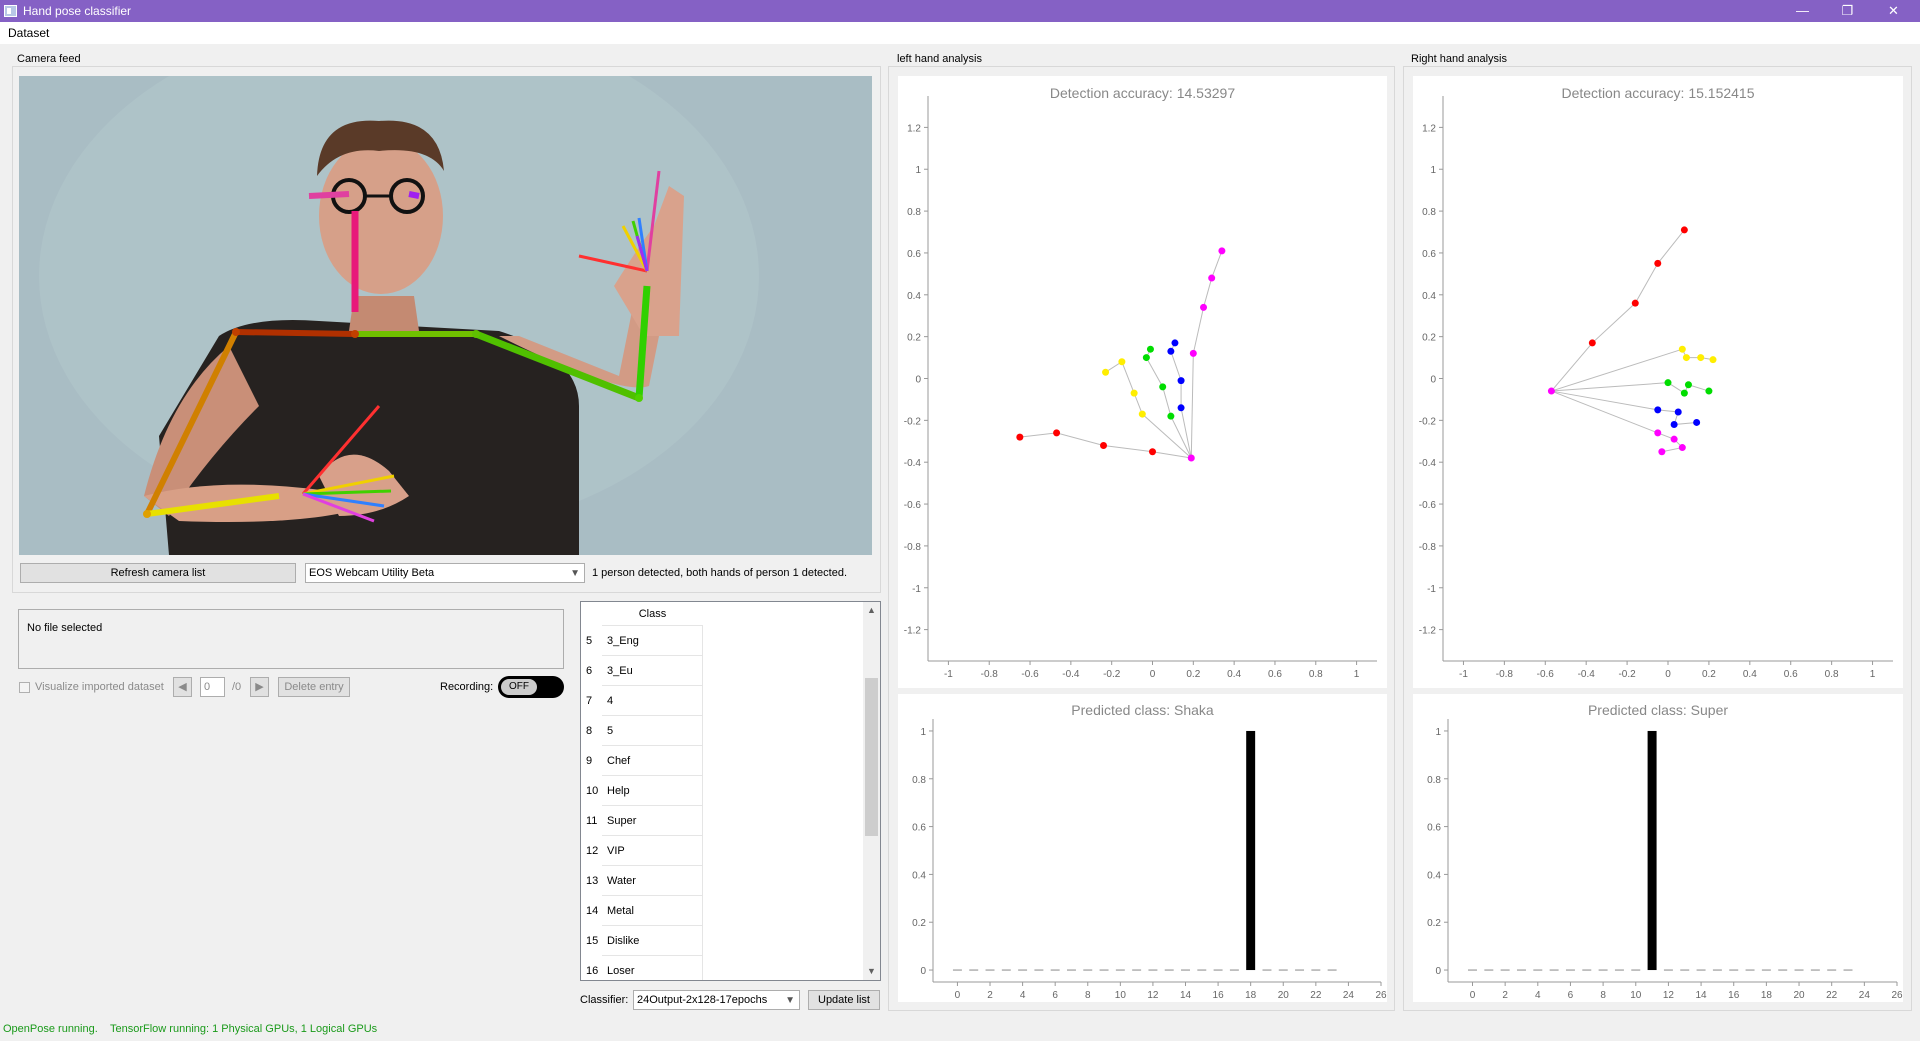  Describe the element at coordinates (1071, 674) in the screenshot. I see `x-tick-label: -0.4` at that location.